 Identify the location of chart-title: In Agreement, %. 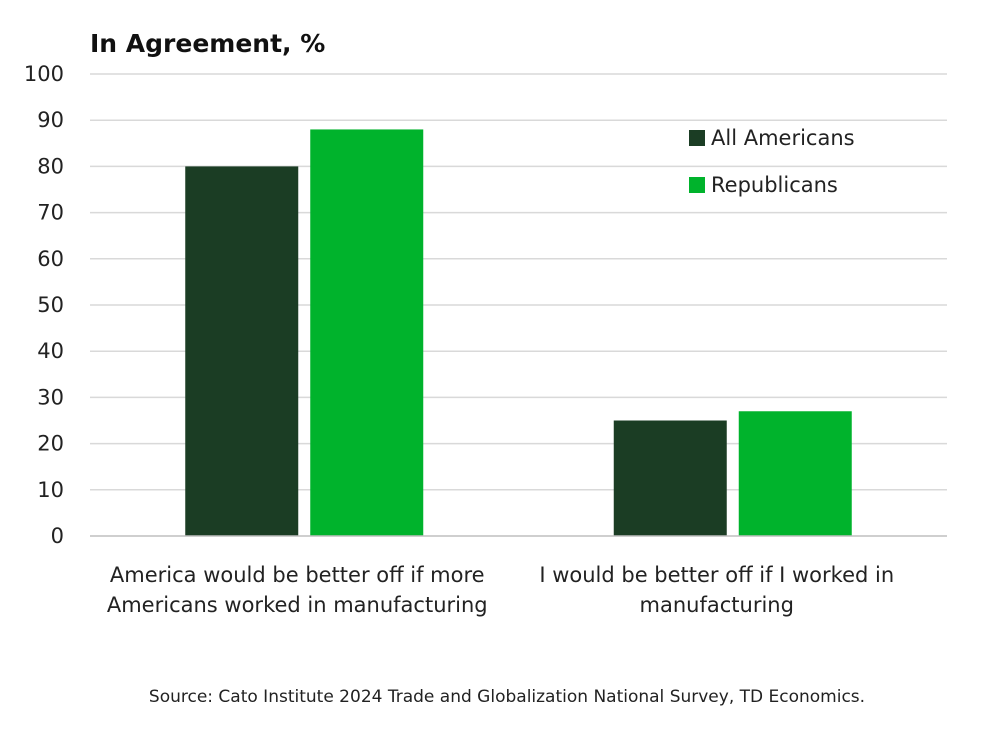
(207, 43).